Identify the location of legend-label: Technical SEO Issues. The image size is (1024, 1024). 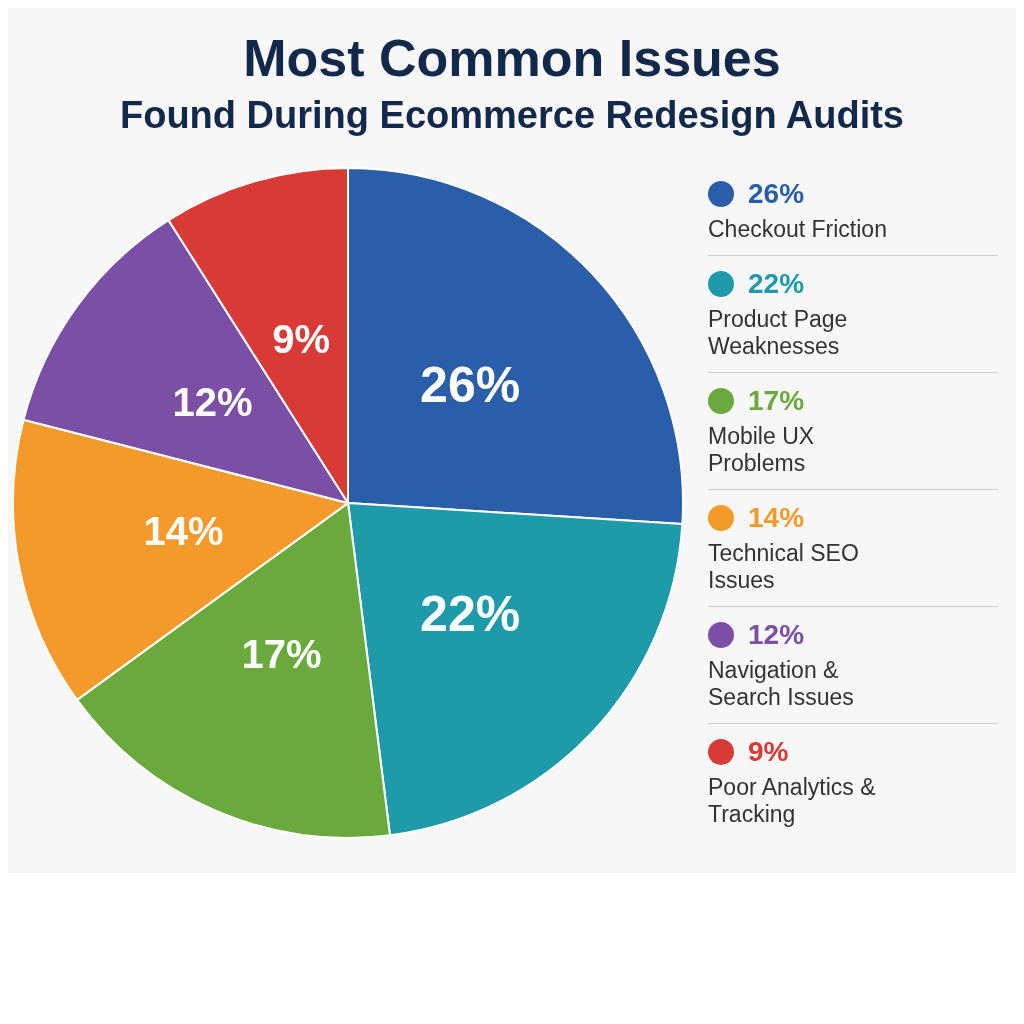
(784, 567).